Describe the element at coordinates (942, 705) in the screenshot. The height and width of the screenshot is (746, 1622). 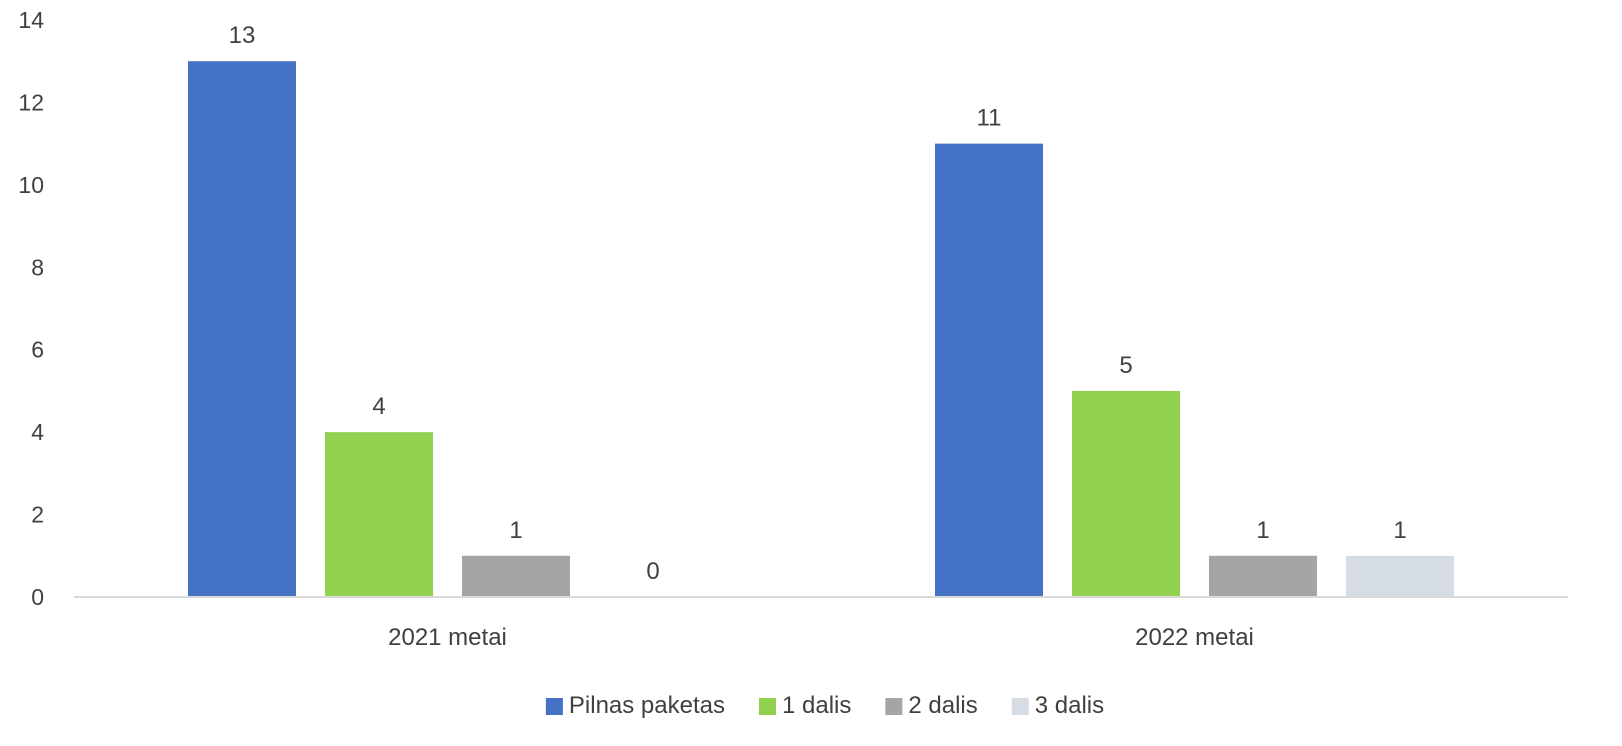
I see `legend-label: 2 dalis` at that location.